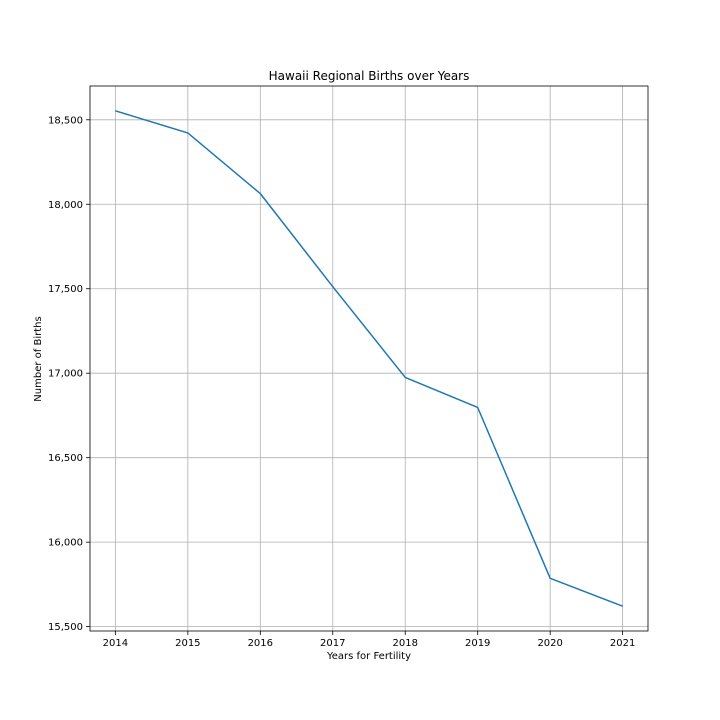  What do you see at coordinates (369, 76) in the screenshot?
I see `chart-title: Hawaii Regional Births over Years` at bounding box center [369, 76].